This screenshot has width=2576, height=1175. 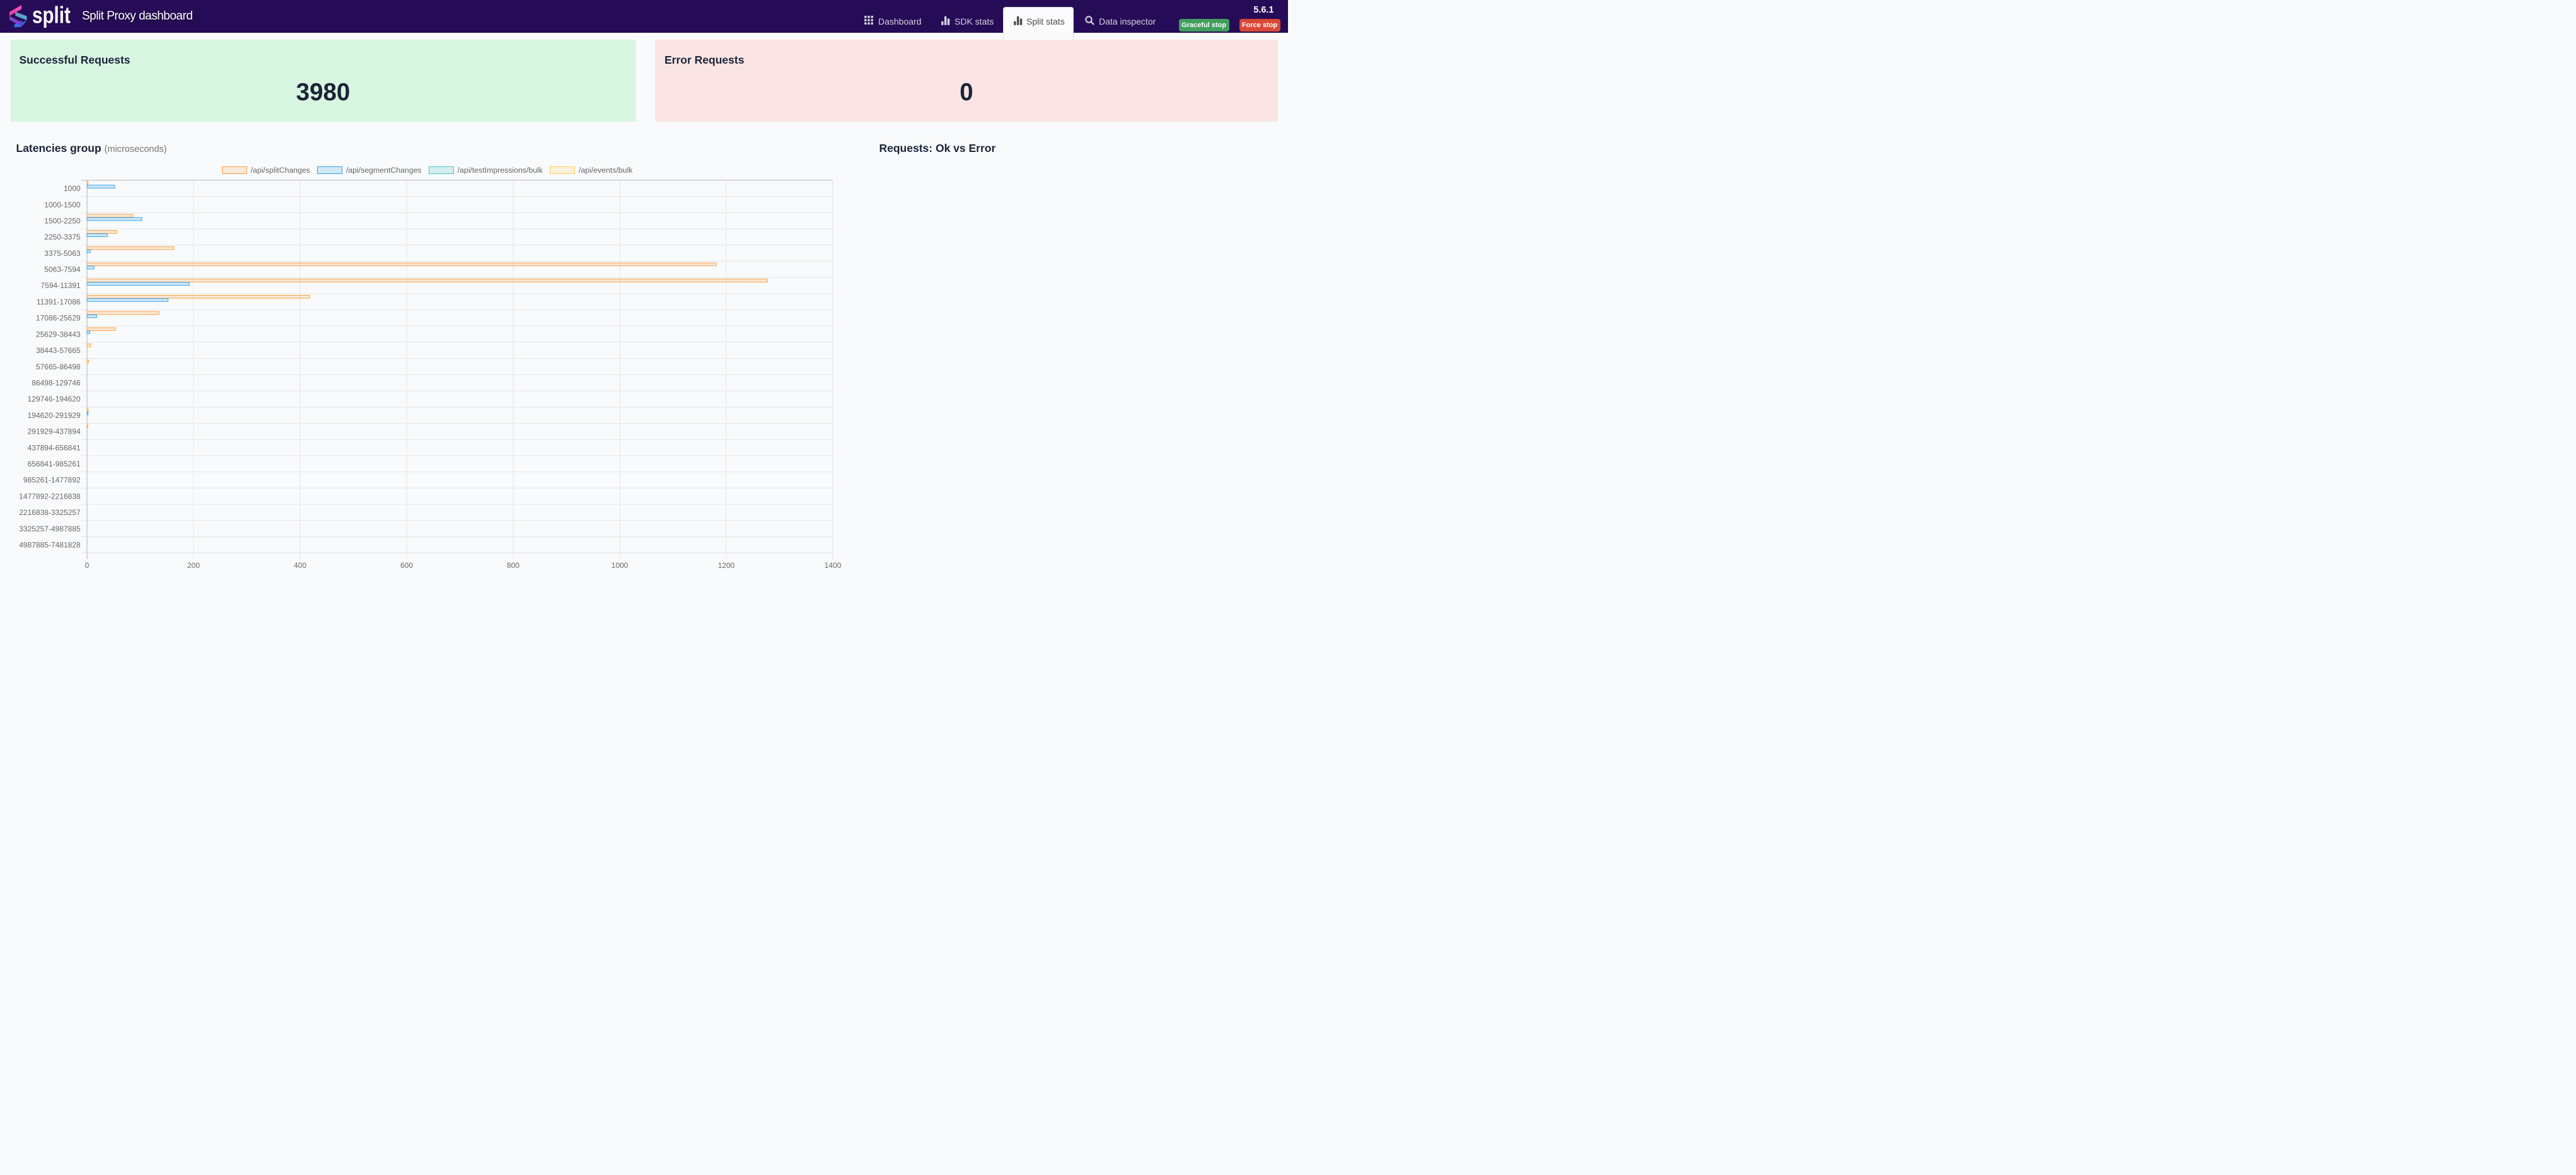 I want to click on svg-text: 1400, so click(x=833, y=566).